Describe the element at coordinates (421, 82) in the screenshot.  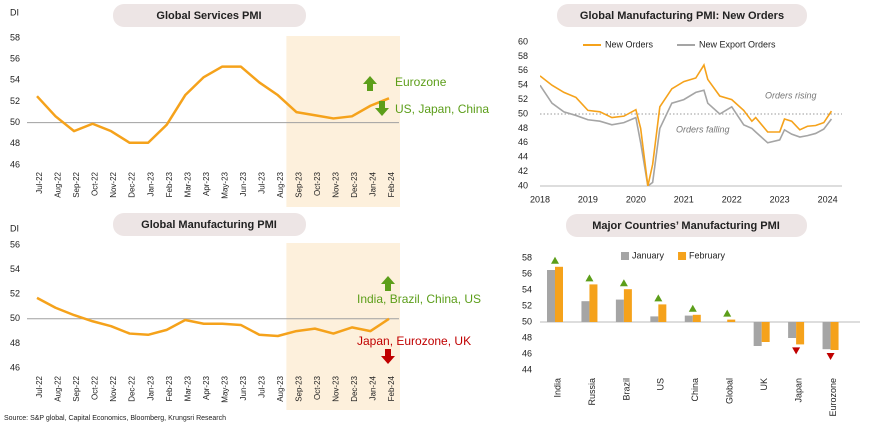
I see `annotation: Eurozone` at that location.